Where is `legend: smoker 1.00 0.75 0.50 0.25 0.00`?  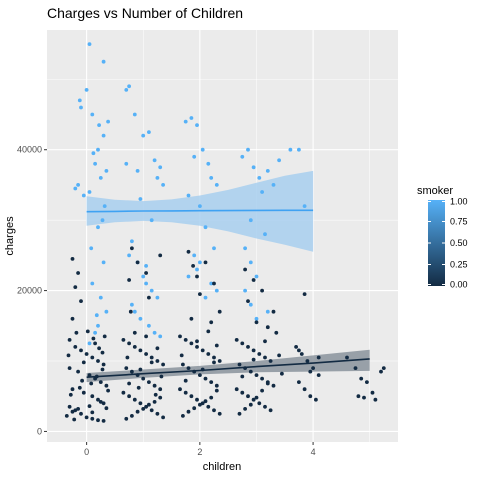
legend: smoker 1.00 0.75 0.50 0.25 0.00 is located at coordinates (442, 237).